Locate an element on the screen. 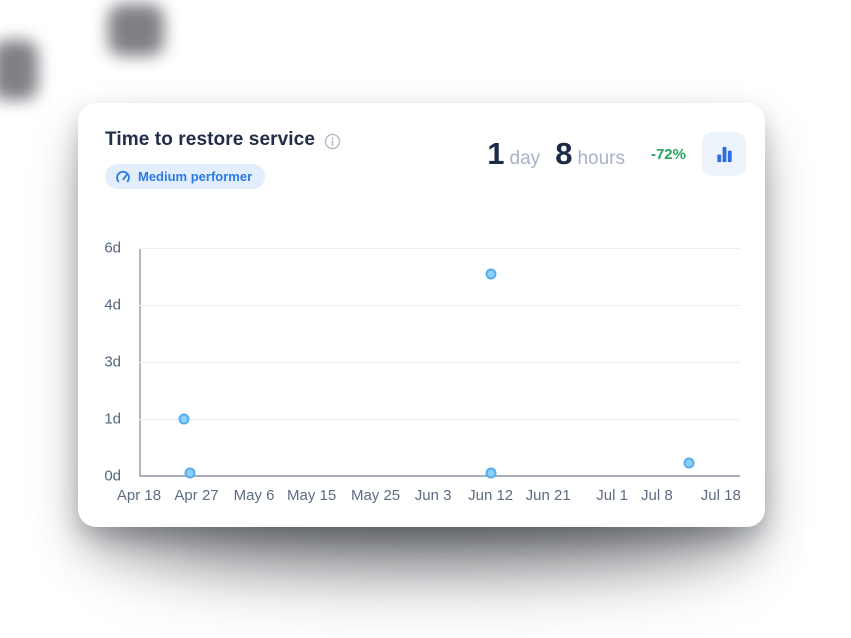 This screenshot has width=851, height=638. header-right: 1 day 8 hours -72% is located at coordinates (616, 154).